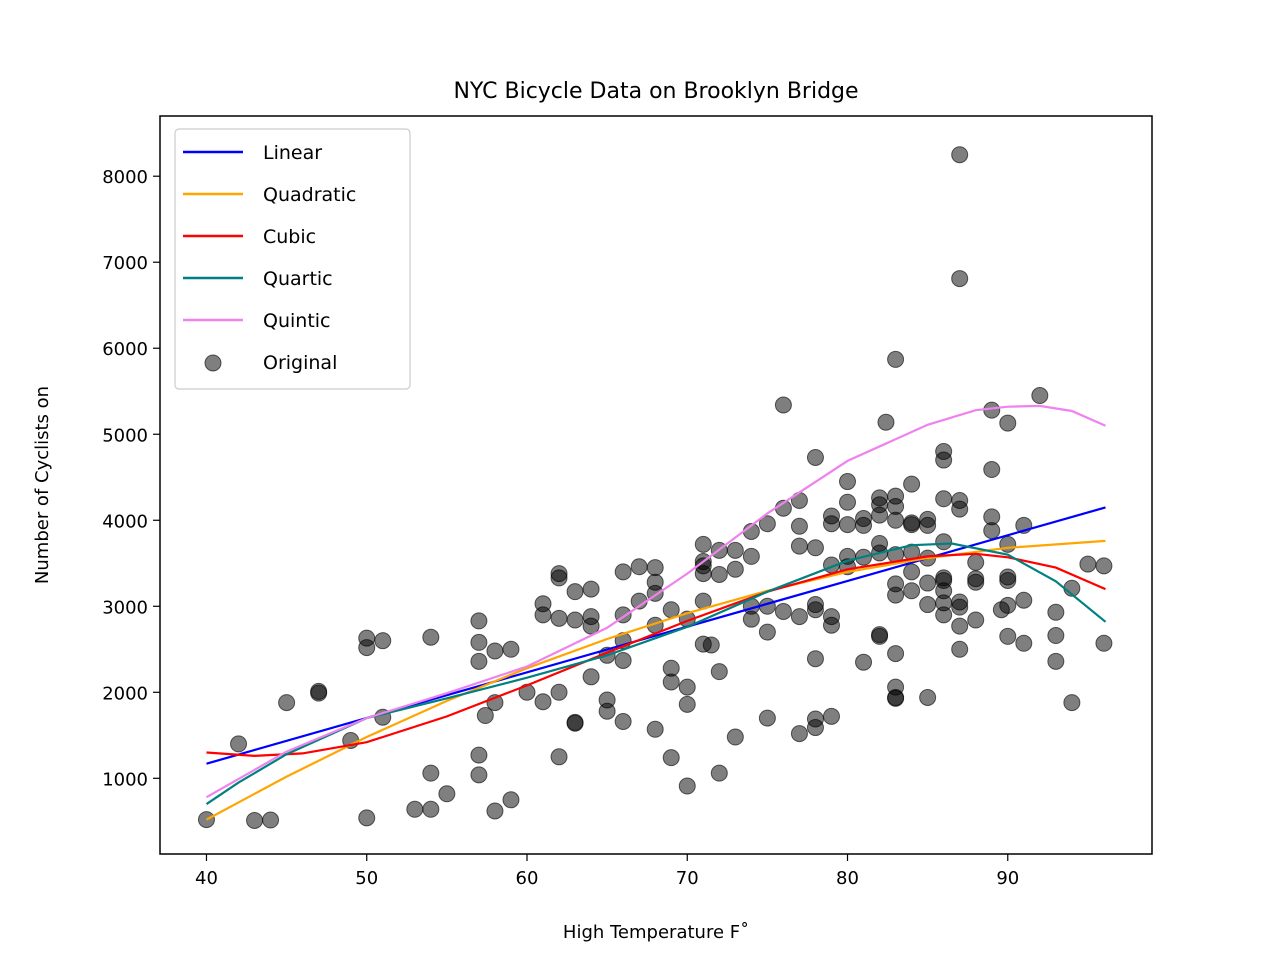  I want to click on legend-label: Quadratic, so click(309, 195).